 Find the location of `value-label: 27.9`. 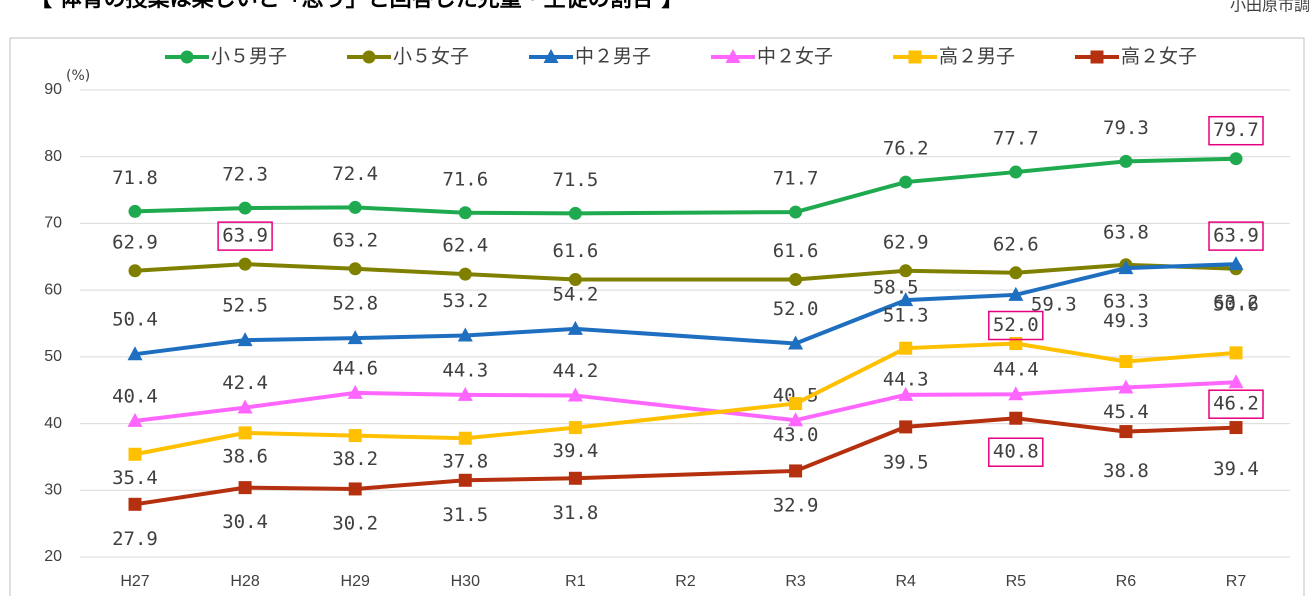

value-label: 27.9 is located at coordinates (135, 539).